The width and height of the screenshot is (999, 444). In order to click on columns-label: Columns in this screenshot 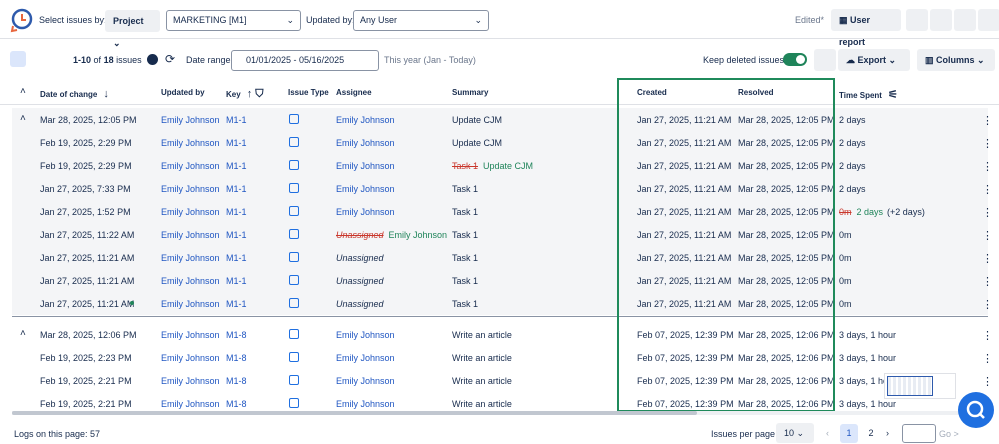, I will do `click(955, 60)`.